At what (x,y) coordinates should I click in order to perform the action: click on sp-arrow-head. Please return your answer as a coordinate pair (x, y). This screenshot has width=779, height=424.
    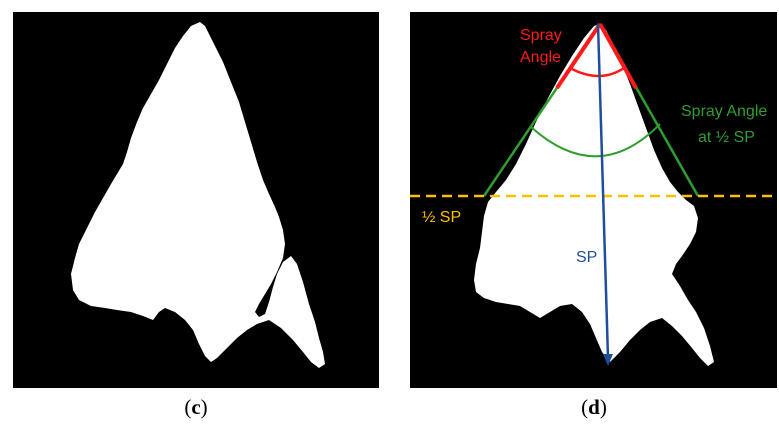
    Looking at the image, I should click on (608, 360).